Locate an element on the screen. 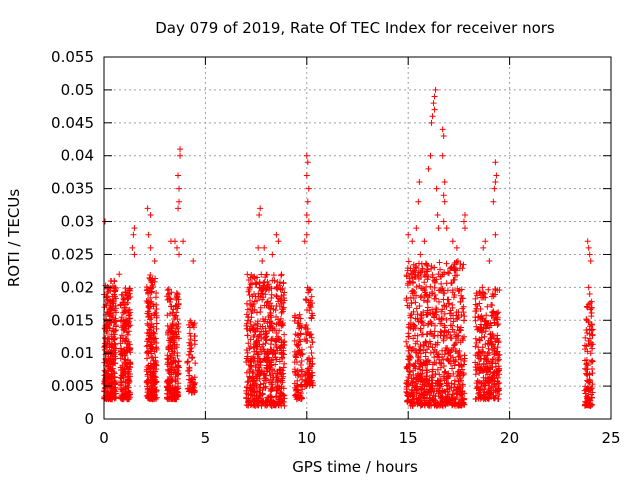 This screenshot has height=480, width=640. x-tick-label: 15 is located at coordinates (408, 438).